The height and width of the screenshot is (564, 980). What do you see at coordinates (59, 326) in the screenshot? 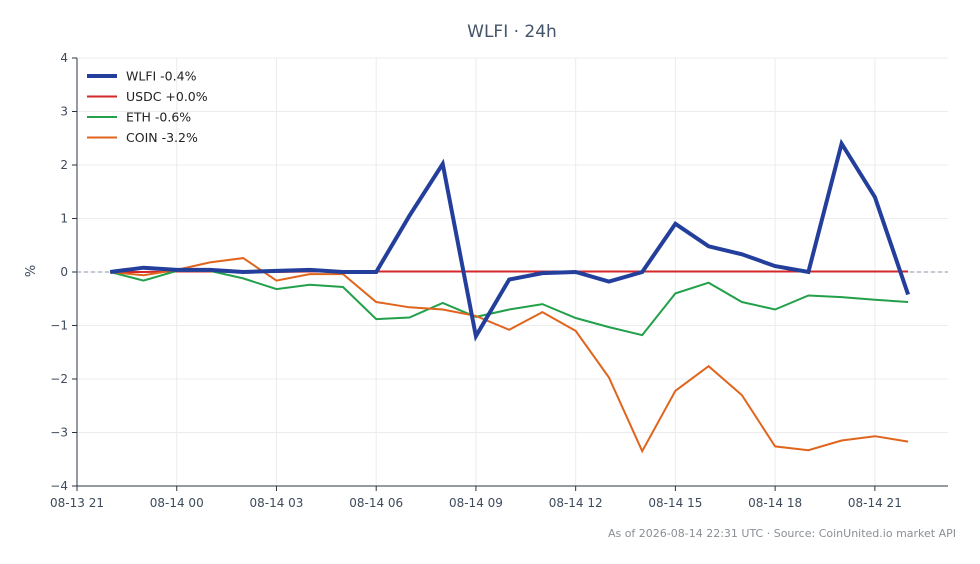
I see `y-tick-label: −1` at bounding box center [59, 326].